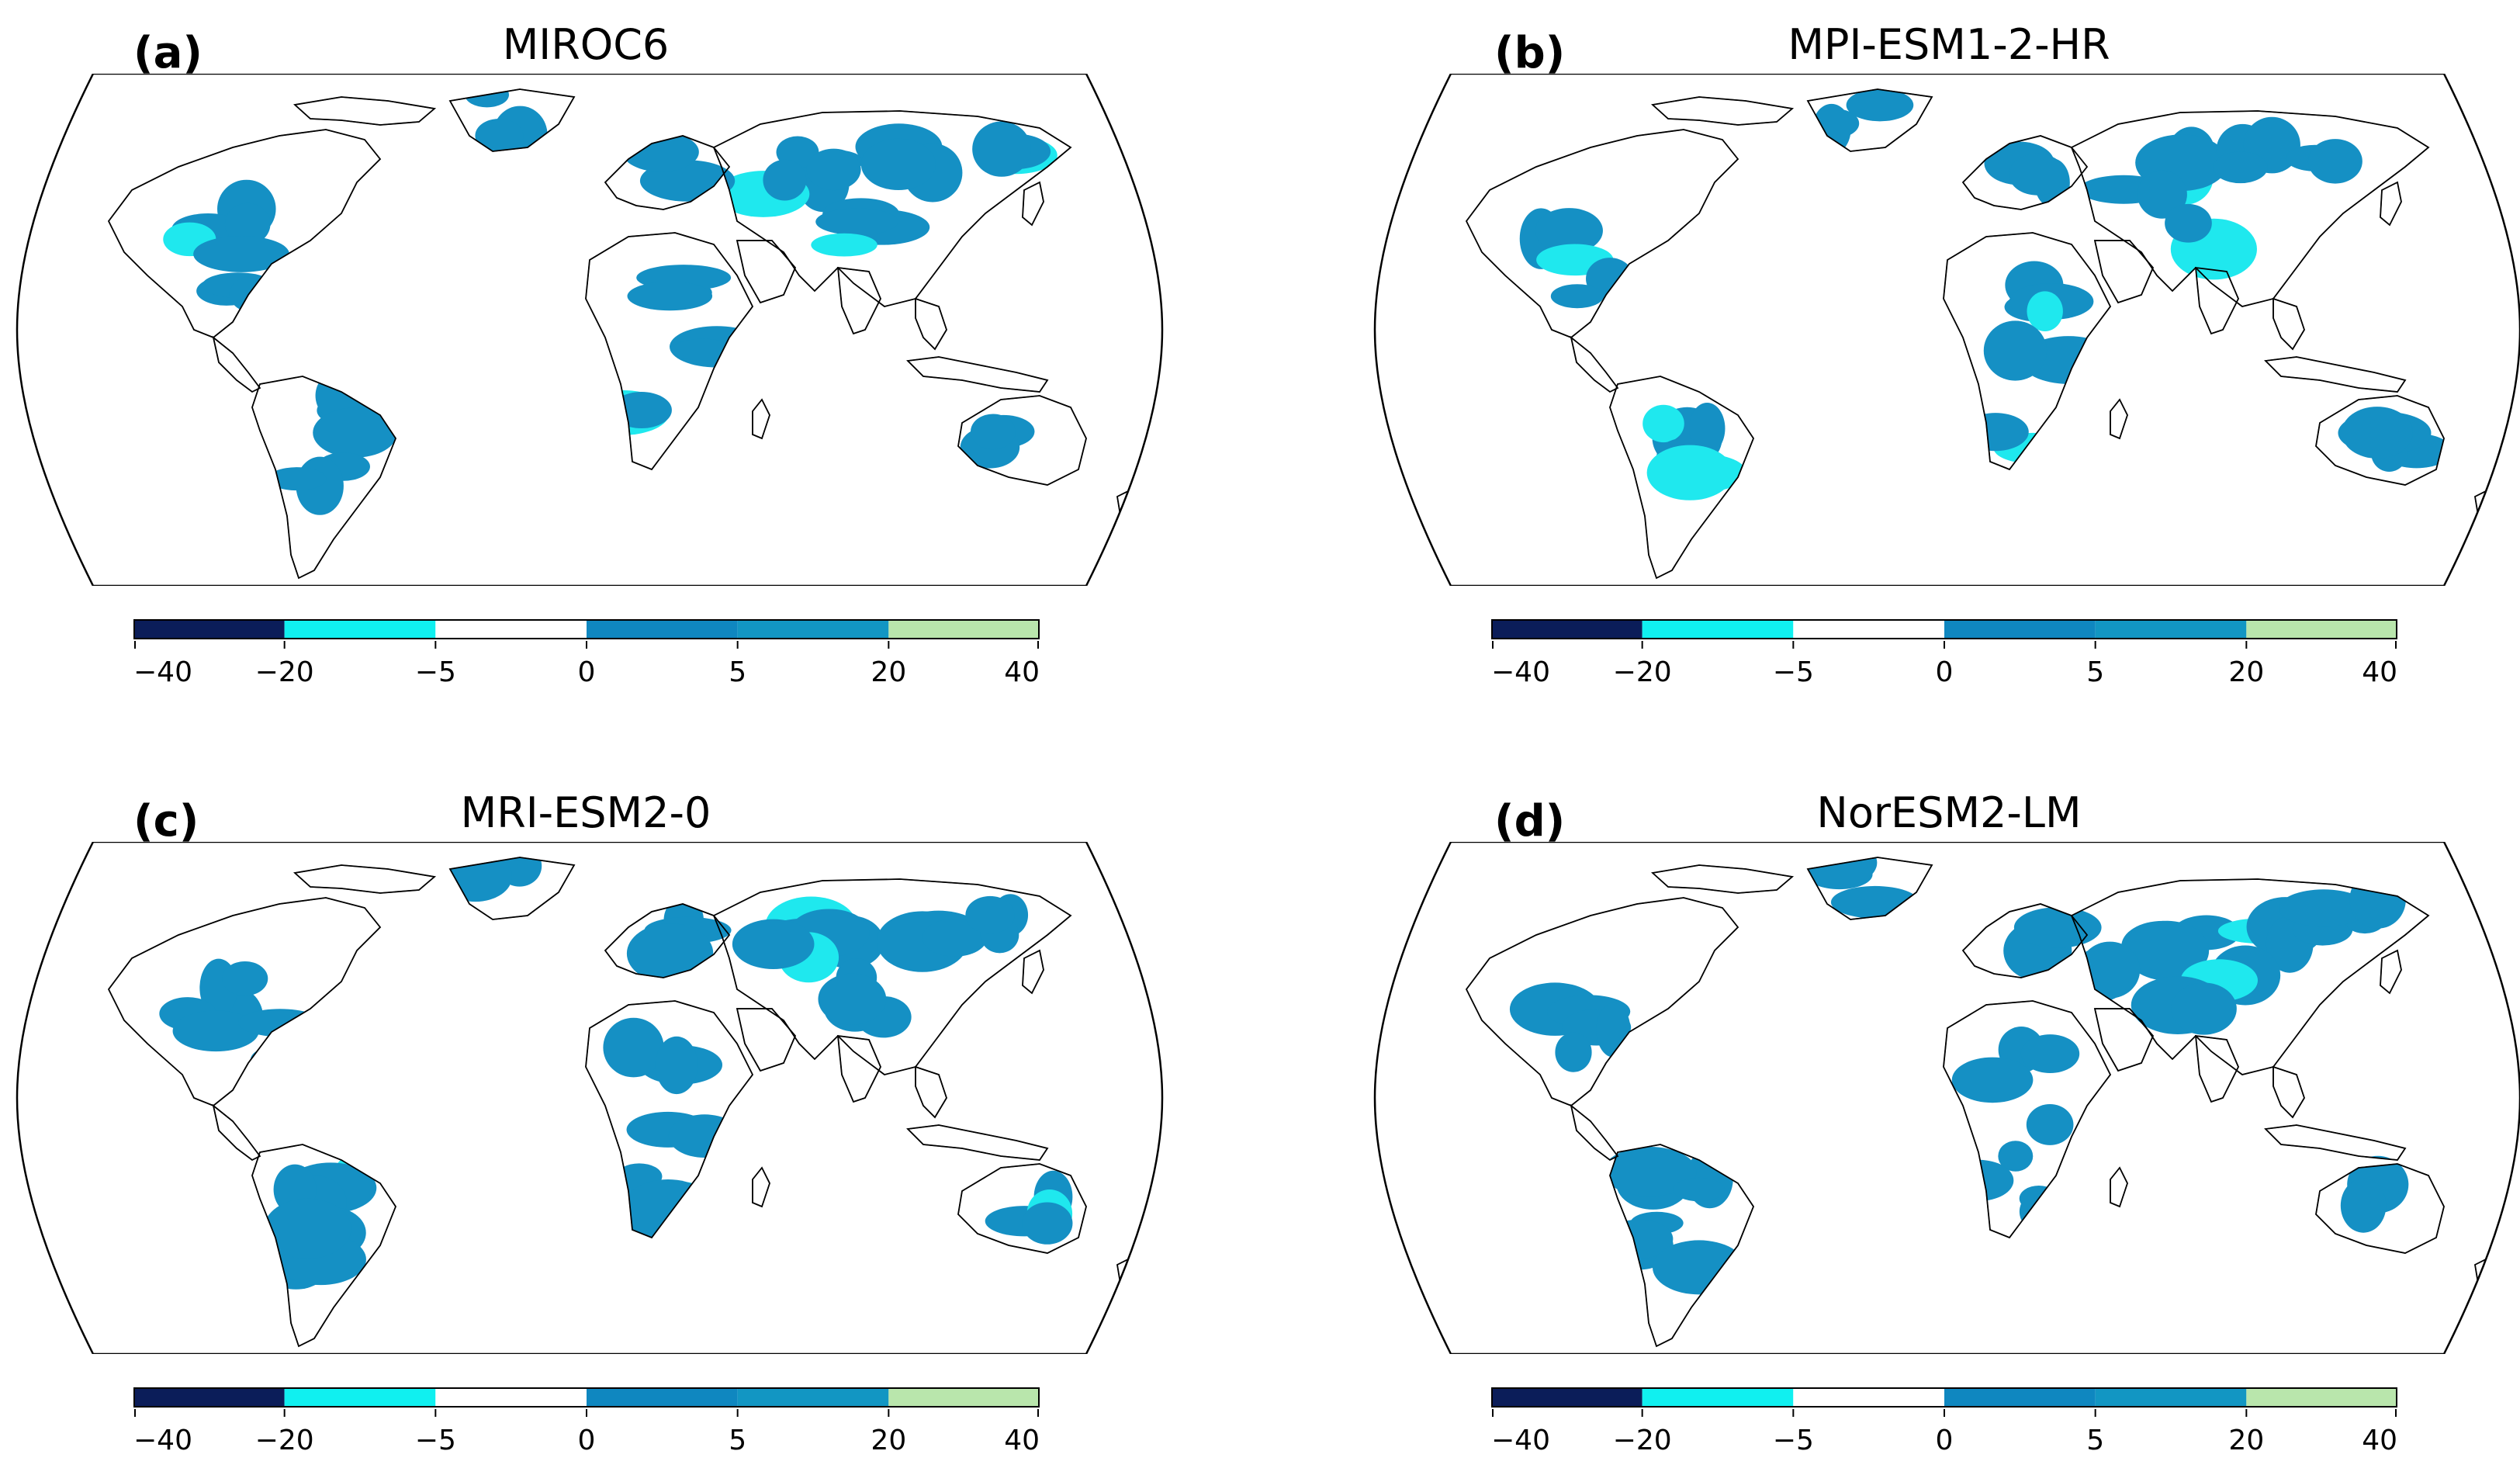 This screenshot has height=1482, width=2520. I want to click on tick-label: 5, so click(738, 672).